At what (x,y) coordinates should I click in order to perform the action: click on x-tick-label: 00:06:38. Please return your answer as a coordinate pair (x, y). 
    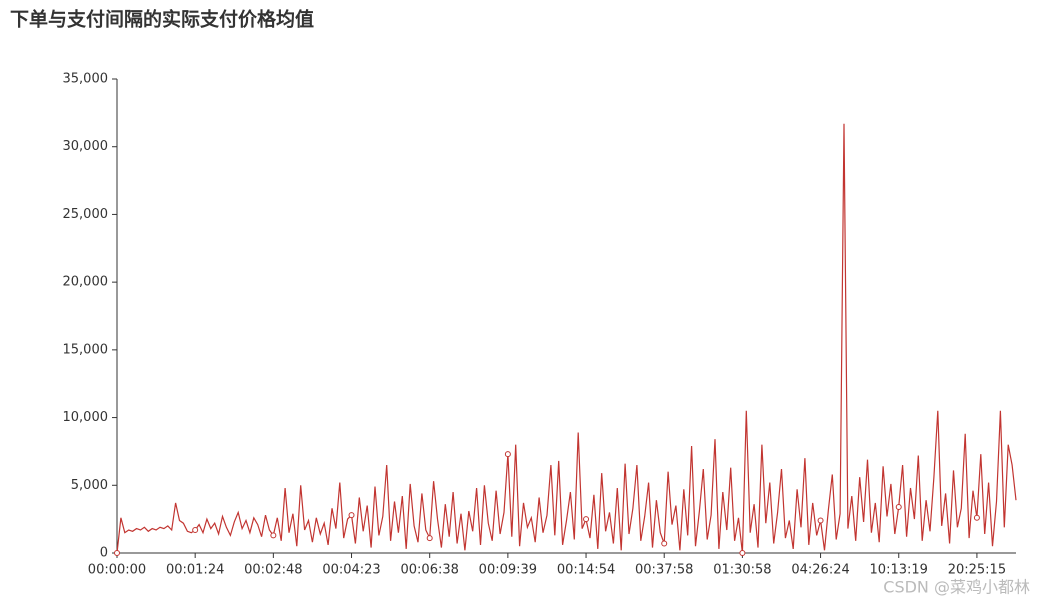
    Looking at the image, I should click on (430, 570).